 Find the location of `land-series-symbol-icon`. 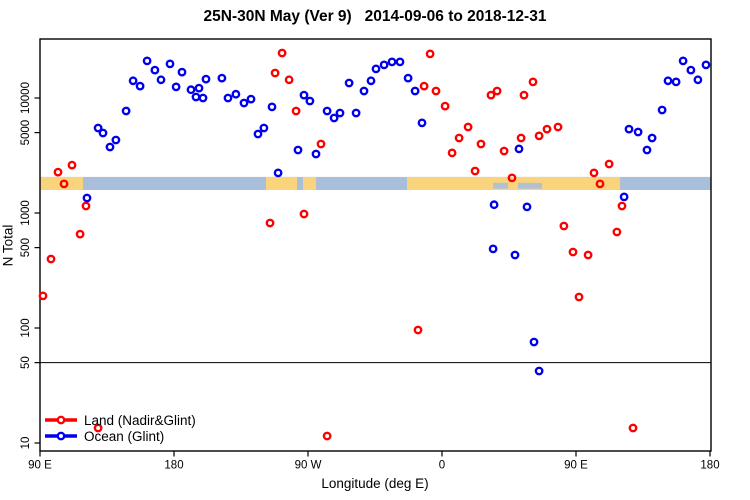

land-series-symbol-icon is located at coordinates (61, 420).